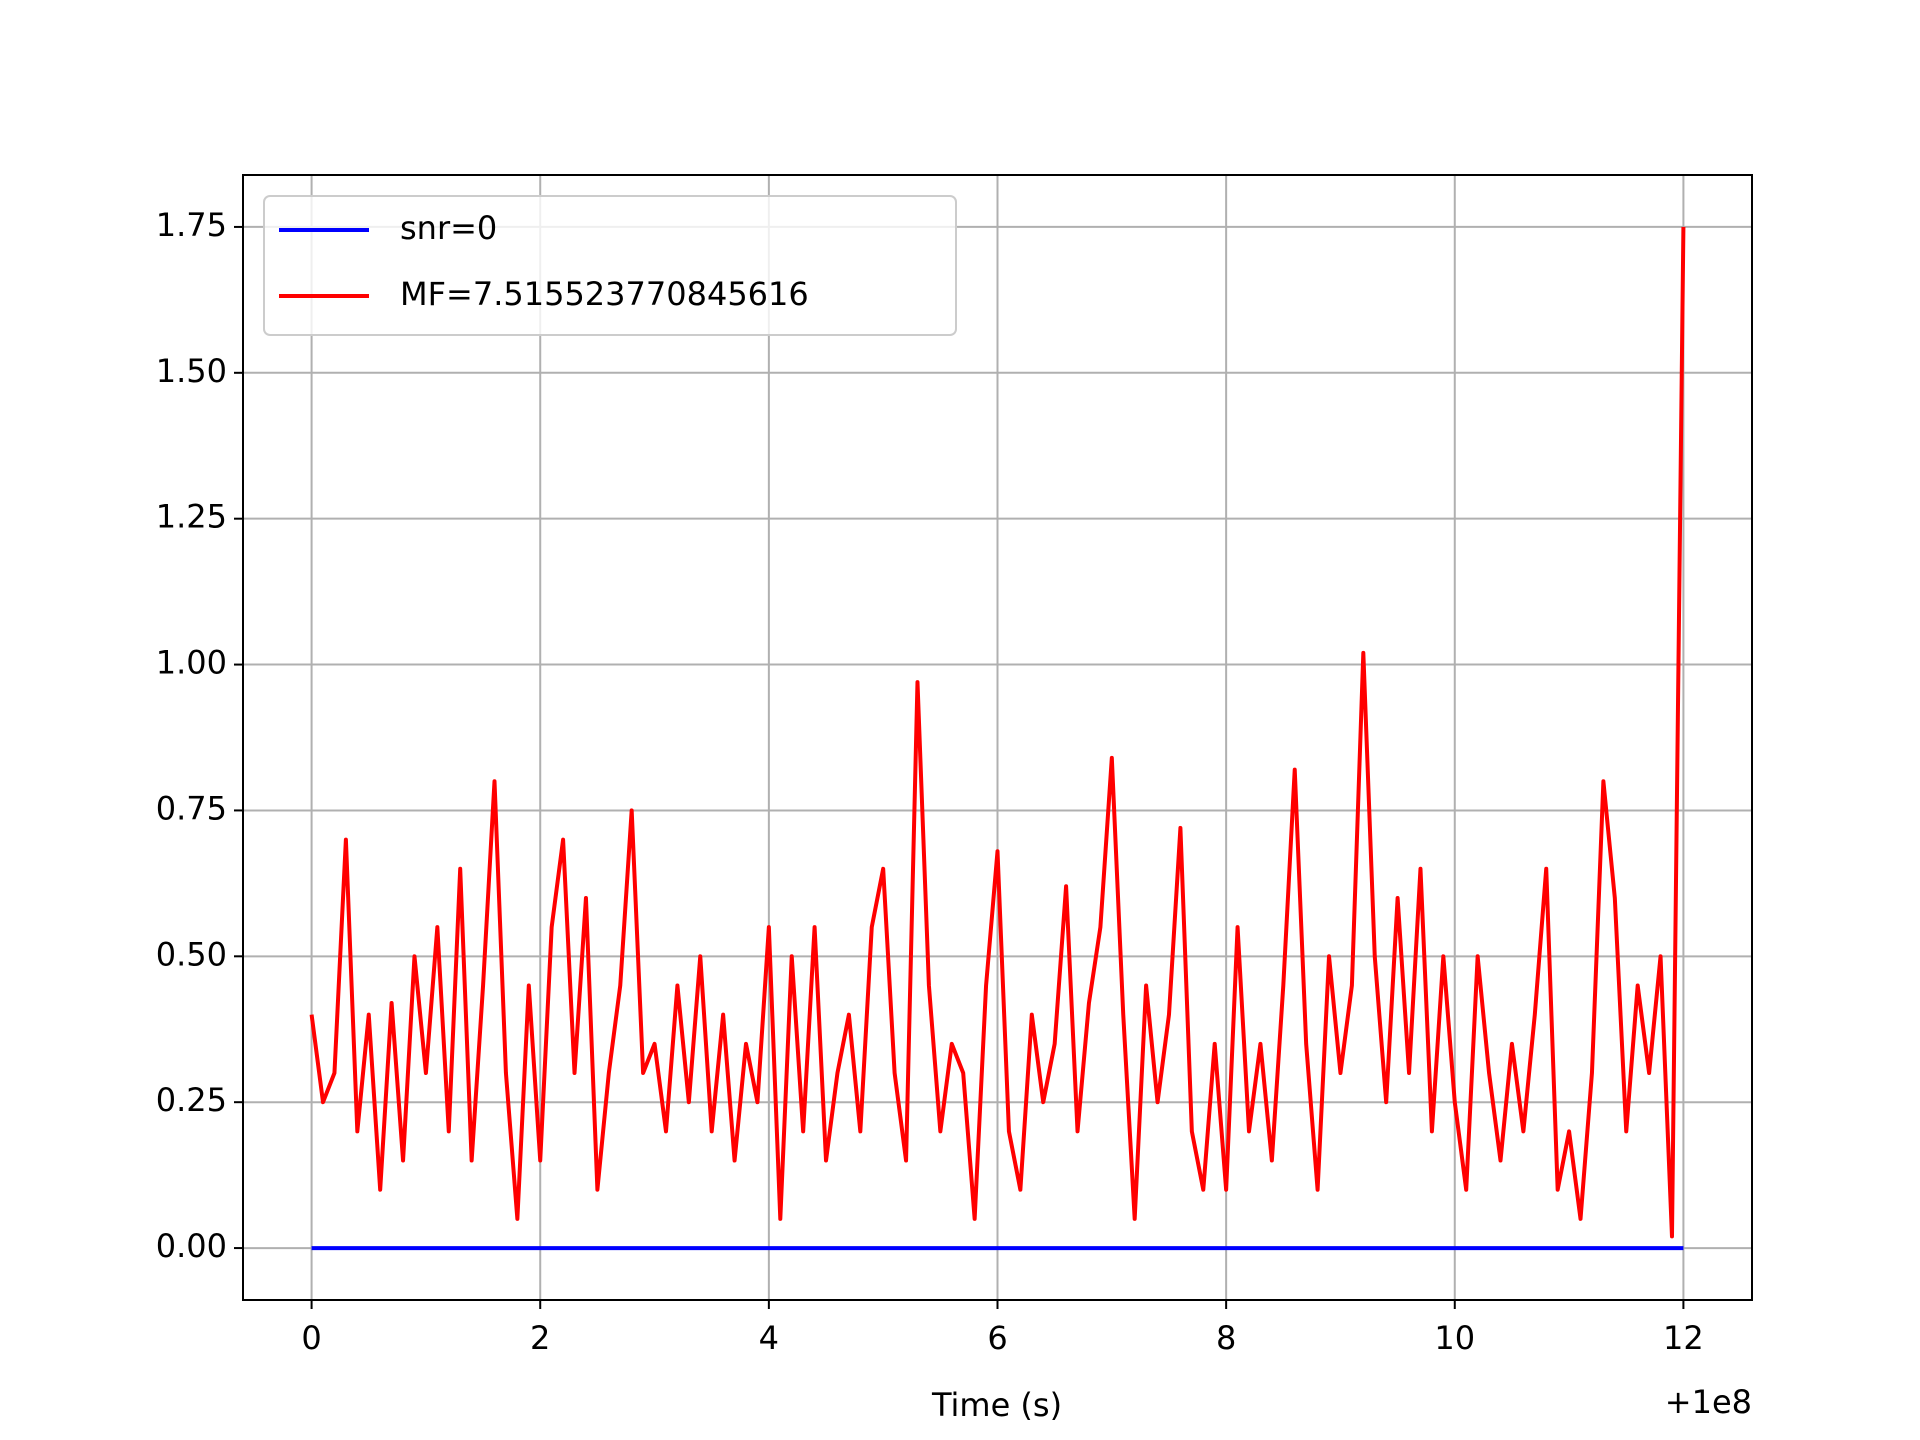 This screenshot has height=1440, width=1920. Describe the element at coordinates (996, 1405) in the screenshot. I see `x-axis-label: Time (s)` at that location.